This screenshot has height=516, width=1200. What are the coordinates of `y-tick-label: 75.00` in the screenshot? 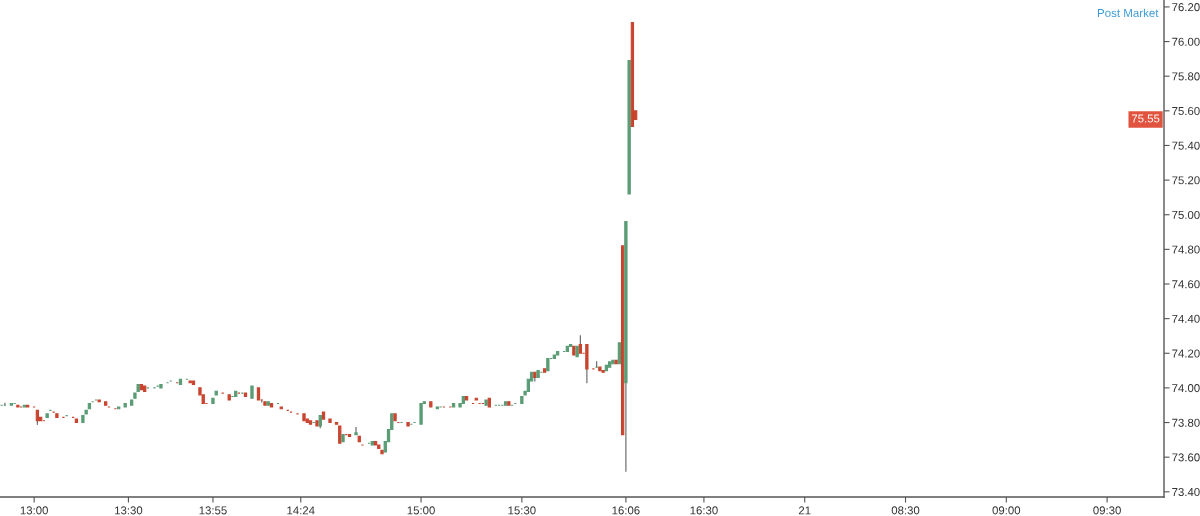 It's located at (1186, 214).